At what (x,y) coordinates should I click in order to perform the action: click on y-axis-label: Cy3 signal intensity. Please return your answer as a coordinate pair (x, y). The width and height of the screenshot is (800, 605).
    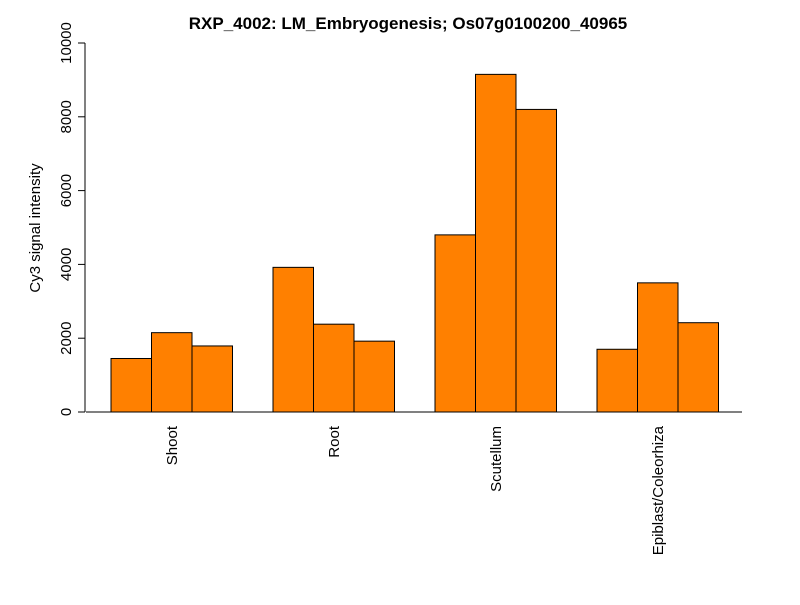
    Looking at the image, I should click on (35, 228).